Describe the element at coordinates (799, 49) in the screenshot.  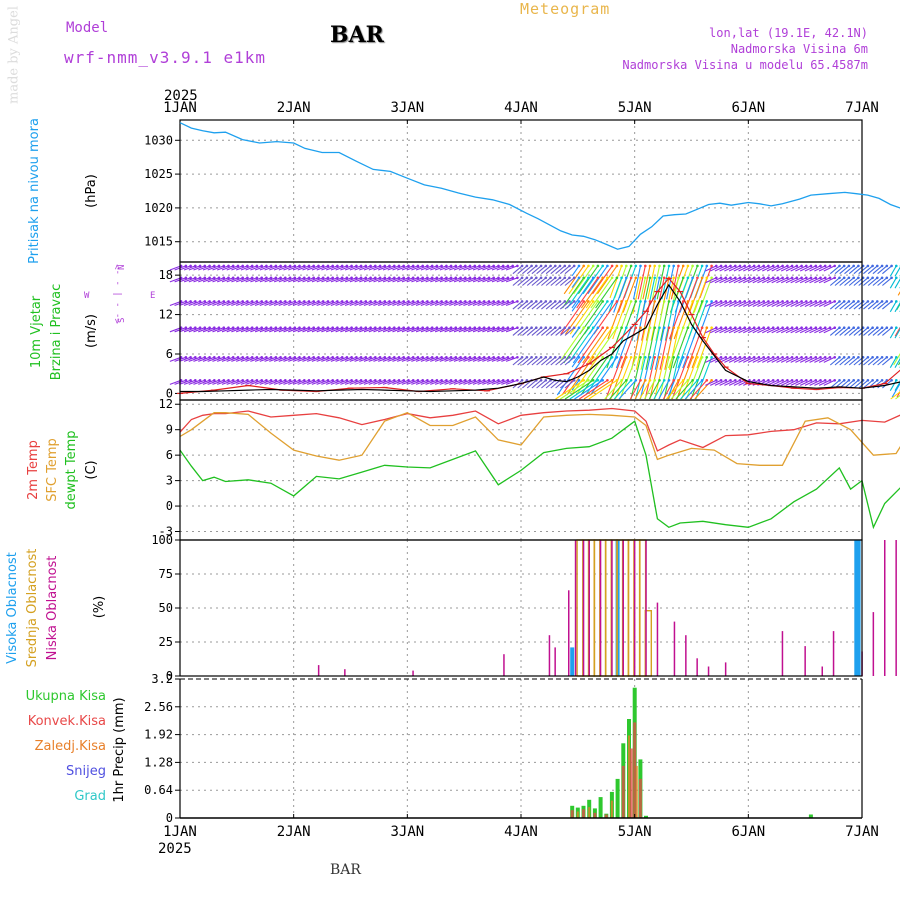
I see `elevation-label: Nadmorska Visina 6m` at that location.